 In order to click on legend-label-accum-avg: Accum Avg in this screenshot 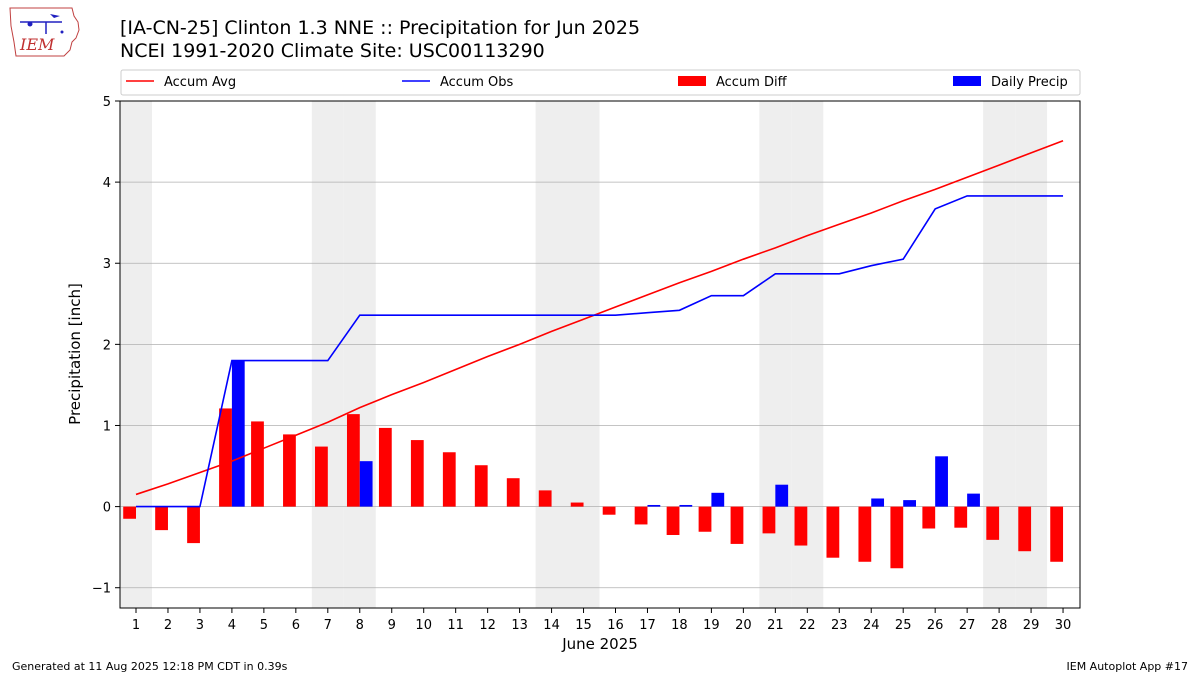, I will do `click(200, 82)`.